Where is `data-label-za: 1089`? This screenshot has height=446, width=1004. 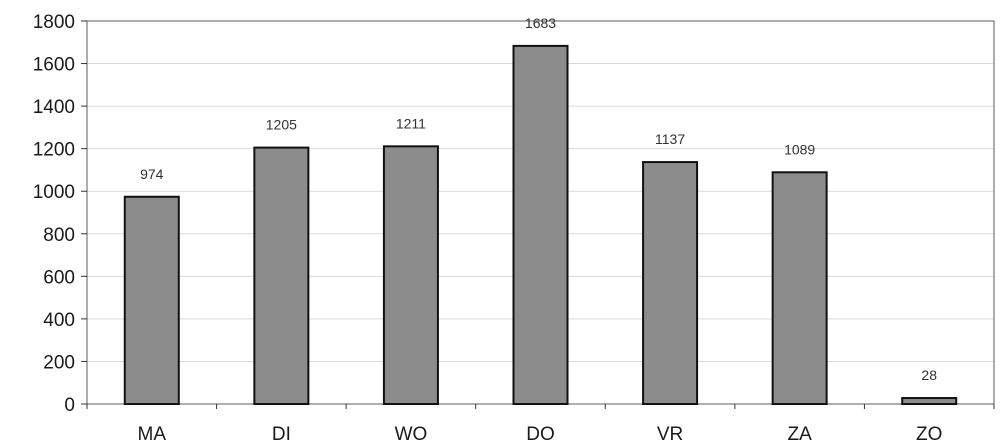
data-label-za: 1089 is located at coordinates (799, 149).